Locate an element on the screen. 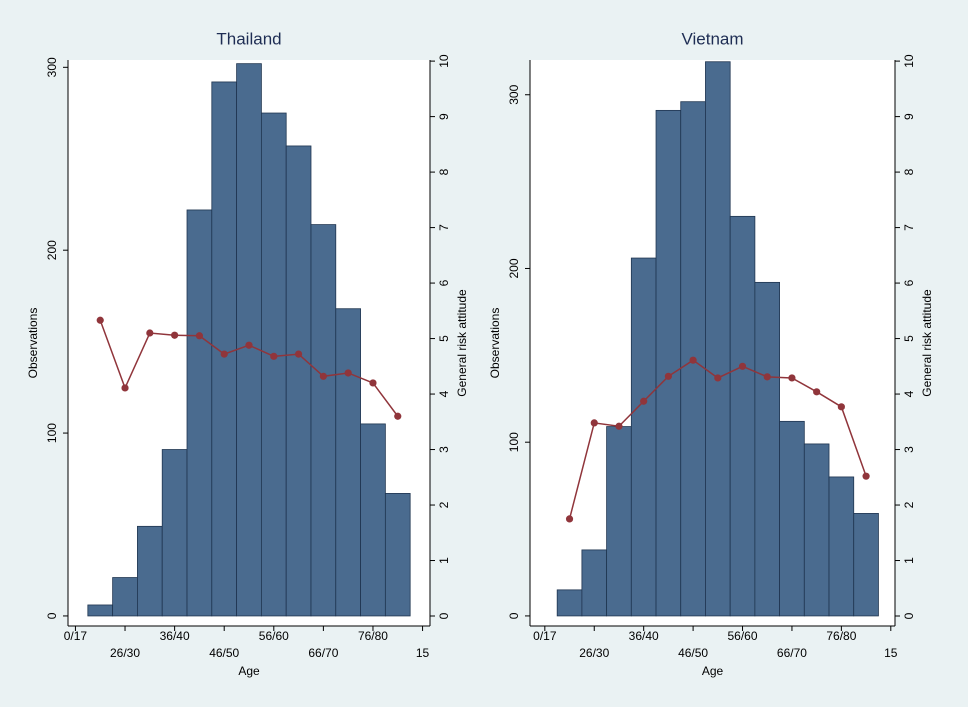  x-tick-label: 76/80 is located at coordinates (373, 636).